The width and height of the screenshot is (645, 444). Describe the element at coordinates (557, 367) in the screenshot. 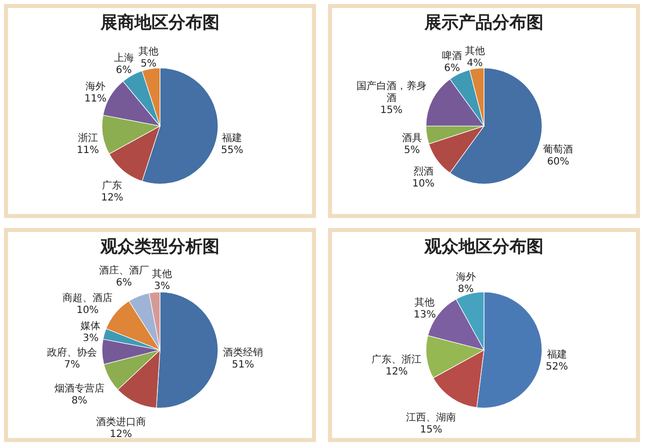

I see `data-label: 52%` at that location.